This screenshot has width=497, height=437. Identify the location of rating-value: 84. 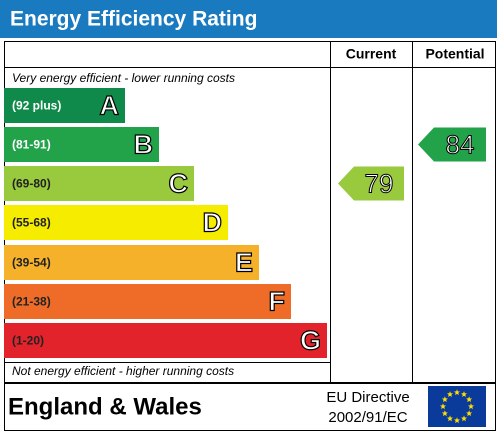
(460, 144).